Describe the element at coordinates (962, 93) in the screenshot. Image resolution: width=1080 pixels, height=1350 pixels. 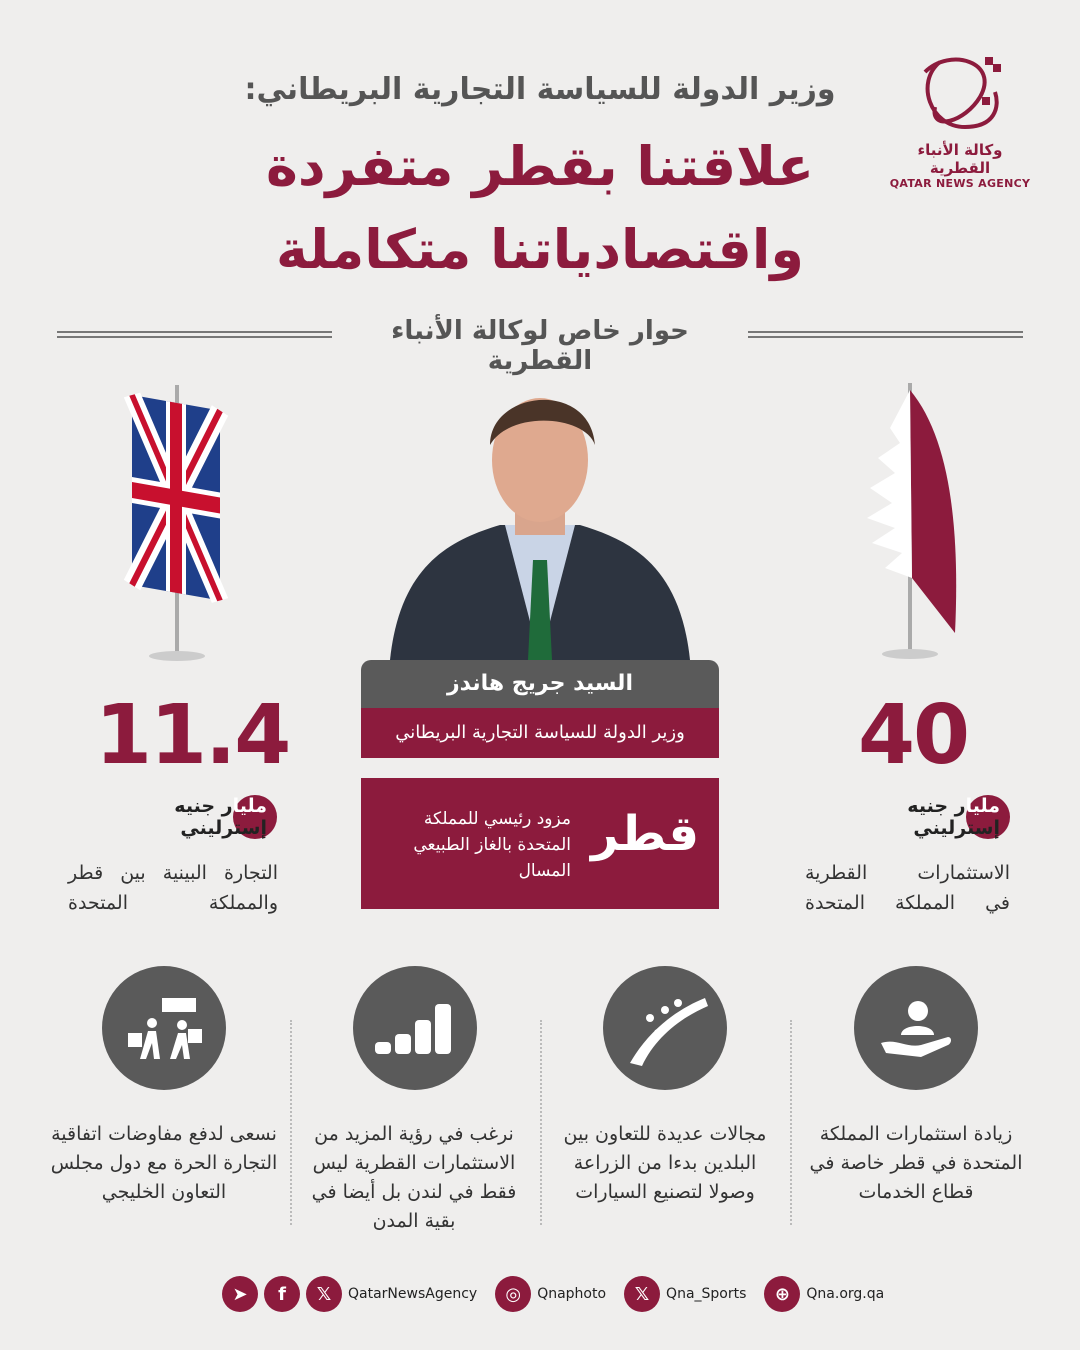
I see `qna-emblem-icon` at that location.